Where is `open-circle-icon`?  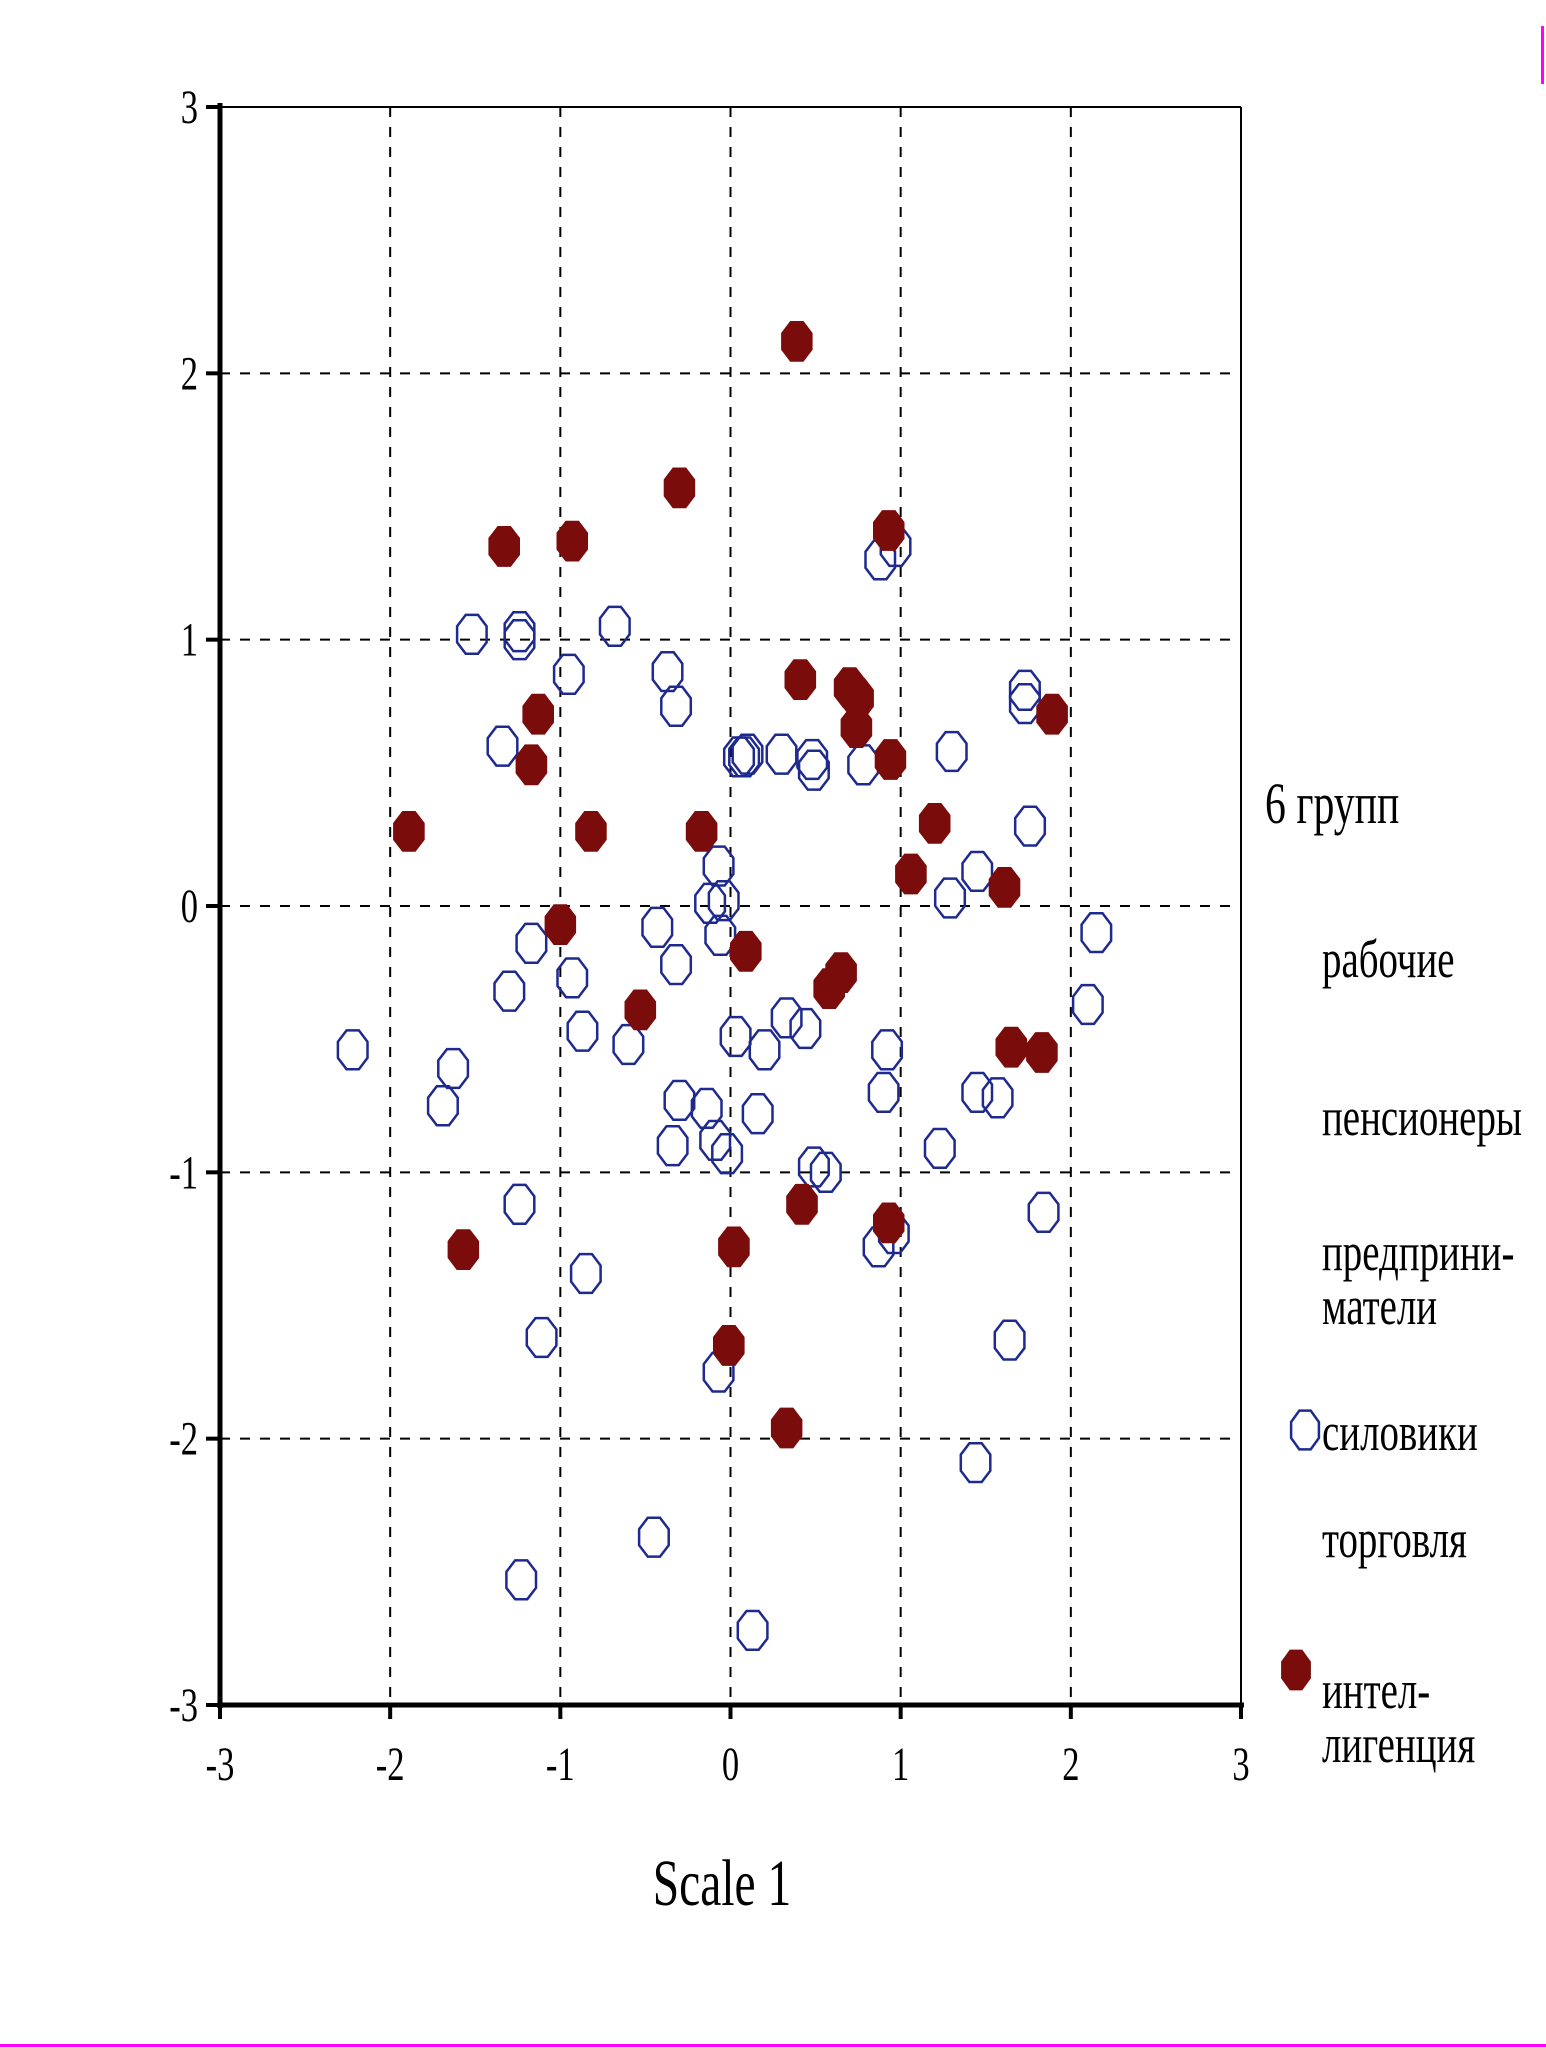 open-circle-icon is located at coordinates (1305, 1430).